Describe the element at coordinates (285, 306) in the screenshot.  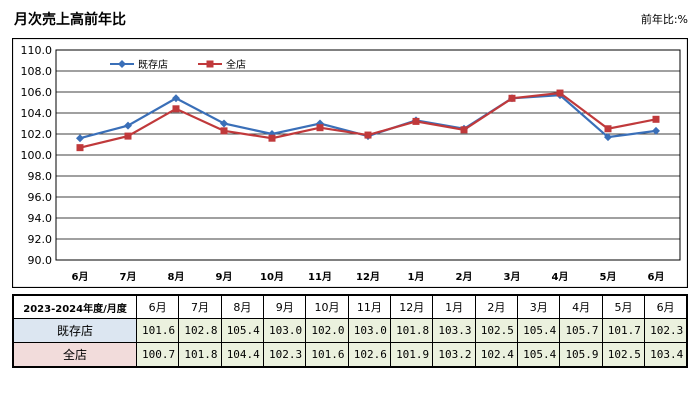
I see `table-month-header: 9月` at that location.